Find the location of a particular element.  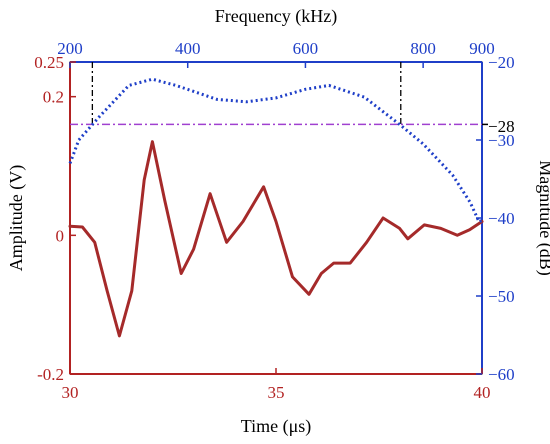

threshold-annotation: −28 is located at coordinates (501, 126).